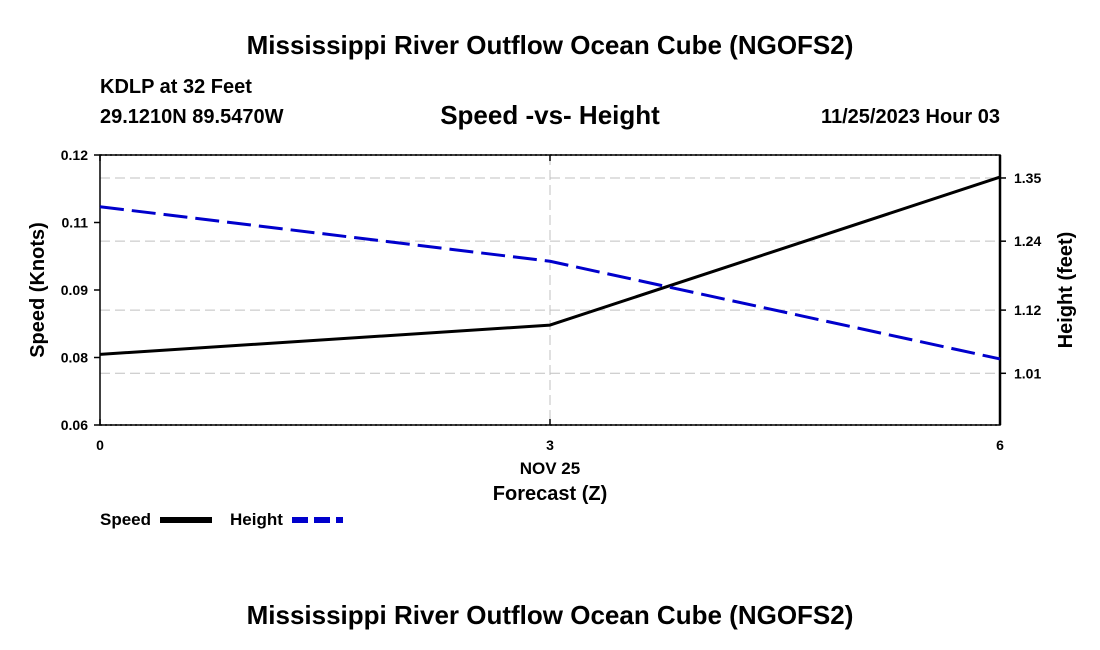  What do you see at coordinates (1066, 290) in the screenshot?
I see `y-axis-right-title: Height (feet)` at bounding box center [1066, 290].